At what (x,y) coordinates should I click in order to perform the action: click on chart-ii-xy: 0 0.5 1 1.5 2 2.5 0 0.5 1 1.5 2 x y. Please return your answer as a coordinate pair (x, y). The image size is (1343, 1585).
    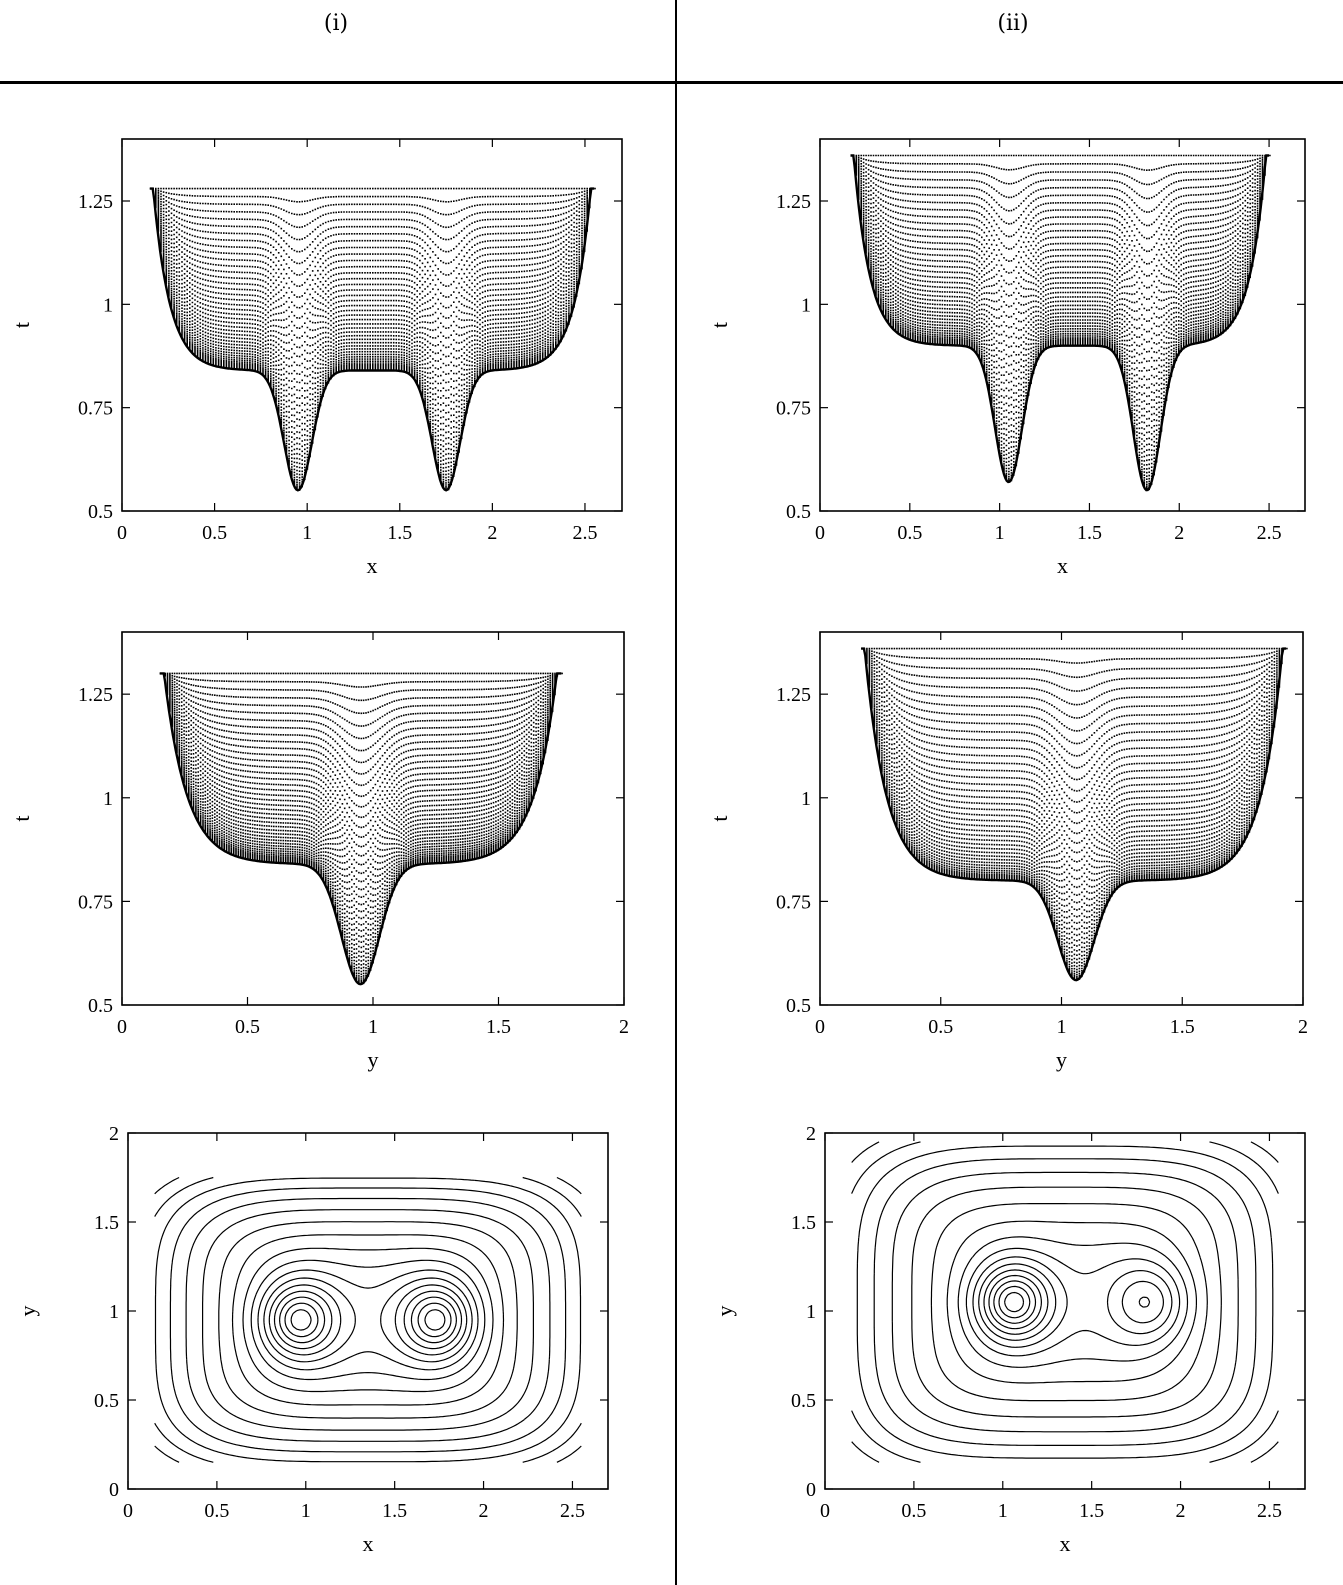
    Looking at the image, I should click on (1009, 1339).